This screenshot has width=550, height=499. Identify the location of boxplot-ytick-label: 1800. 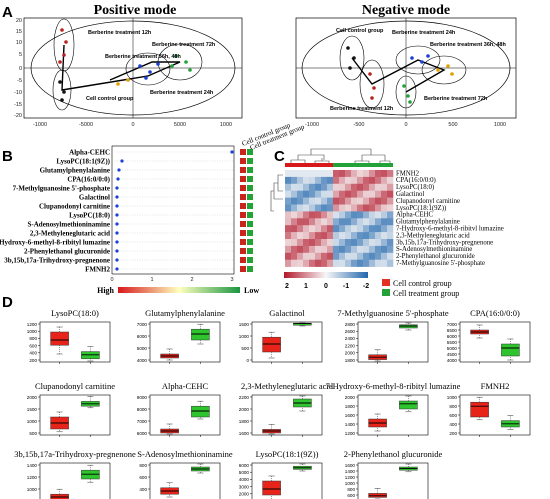
(350, 406).